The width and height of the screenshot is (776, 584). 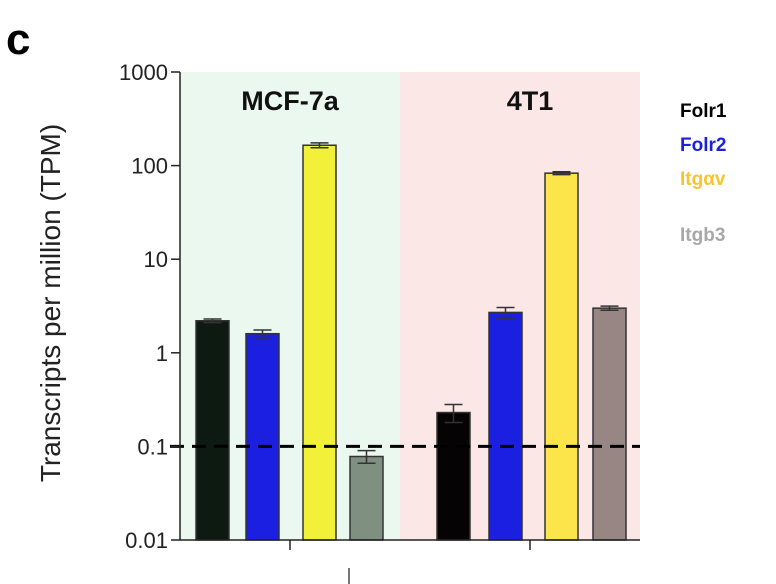 What do you see at coordinates (290, 101) in the screenshot?
I see `group-label: MCF-7a` at bounding box center [290, 101].